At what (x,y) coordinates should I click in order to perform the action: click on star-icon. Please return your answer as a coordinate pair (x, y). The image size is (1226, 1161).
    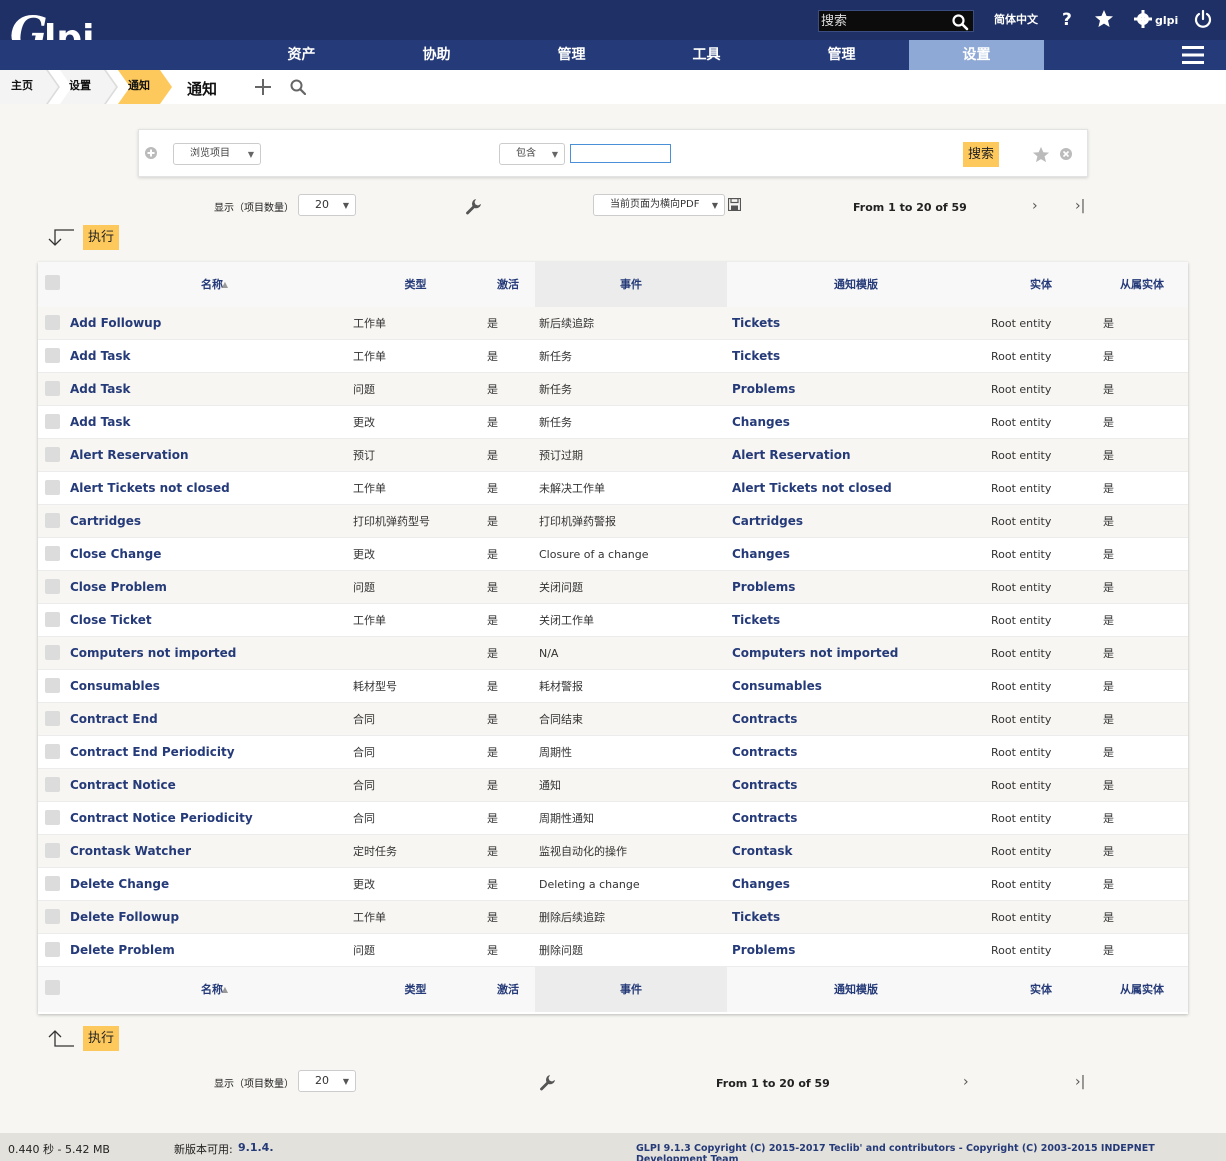
    Looking at the image, I should click on (1104, 19).